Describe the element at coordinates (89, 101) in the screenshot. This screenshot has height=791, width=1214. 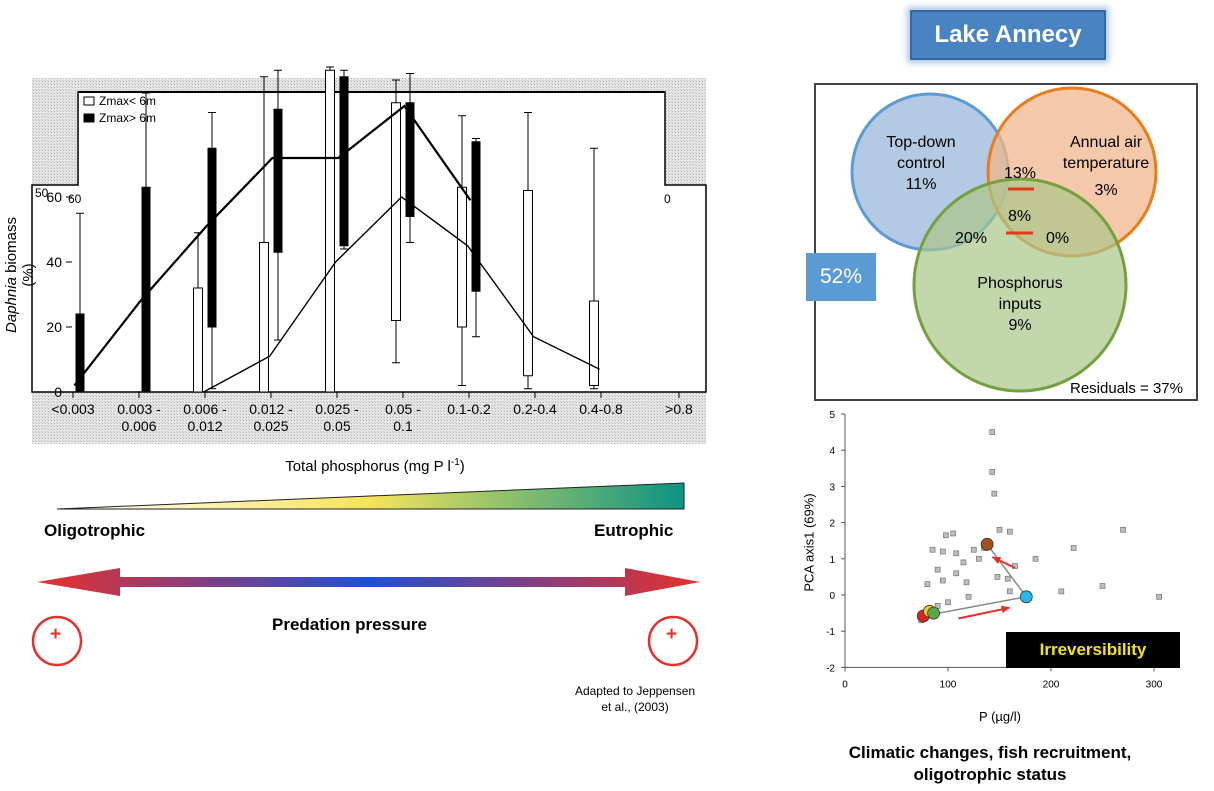
I see `legend-swatch-open` at that location.